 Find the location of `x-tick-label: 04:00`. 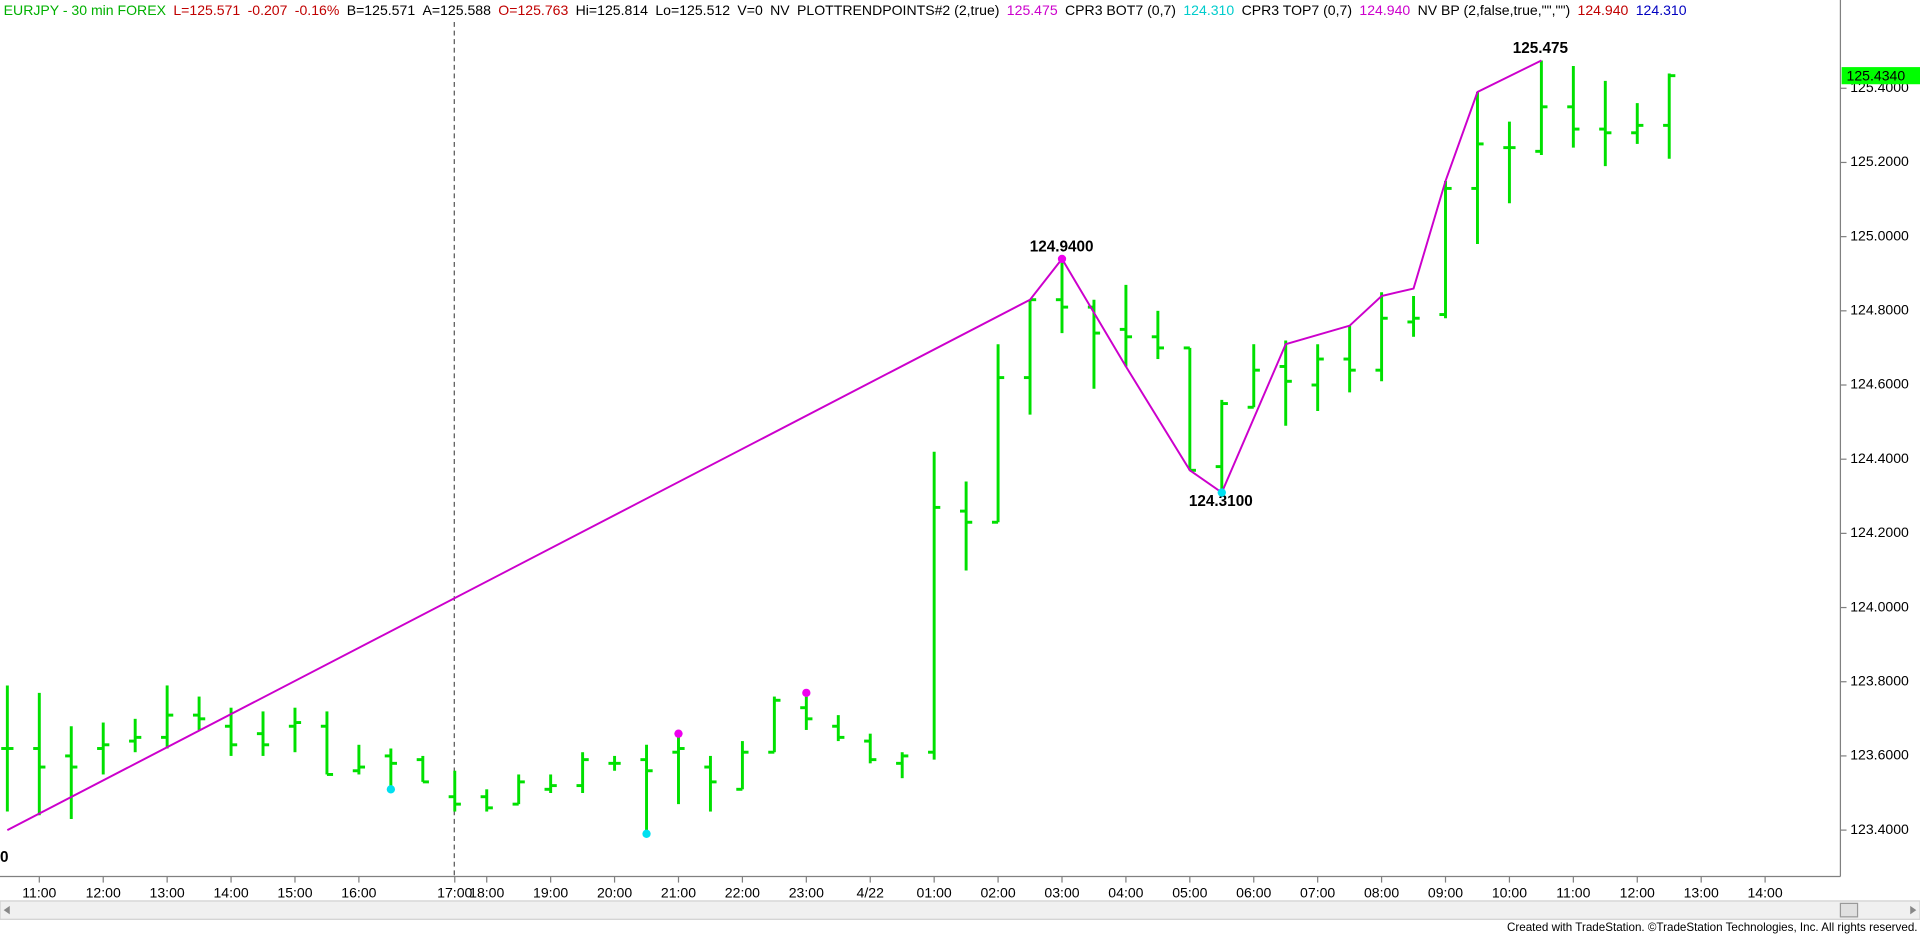

x-tick-label: 04:00 is located at coordinates (1125, 892).